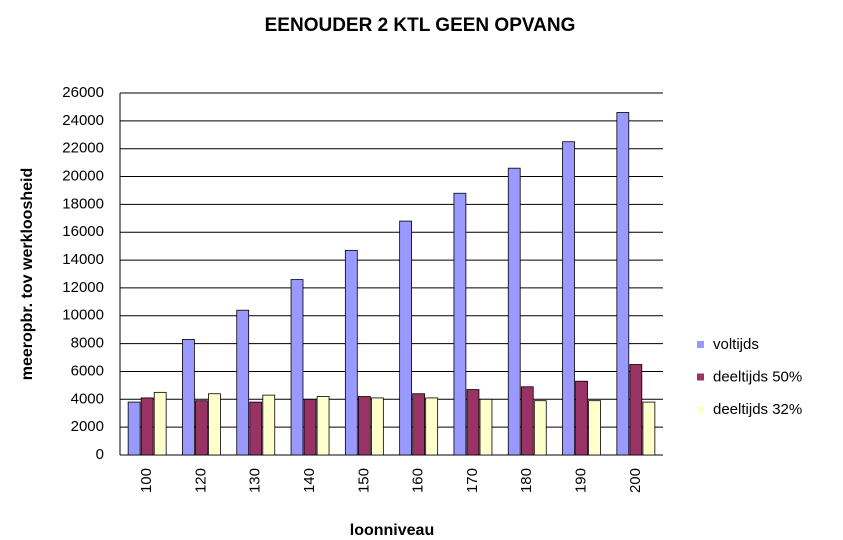 The image size is (843, 540). What do you see at coordinates (27, 274) in the screenshot?
I see `y-axis-title: meeropbr. tov werkloosheid` at bounding box center [27, 274].